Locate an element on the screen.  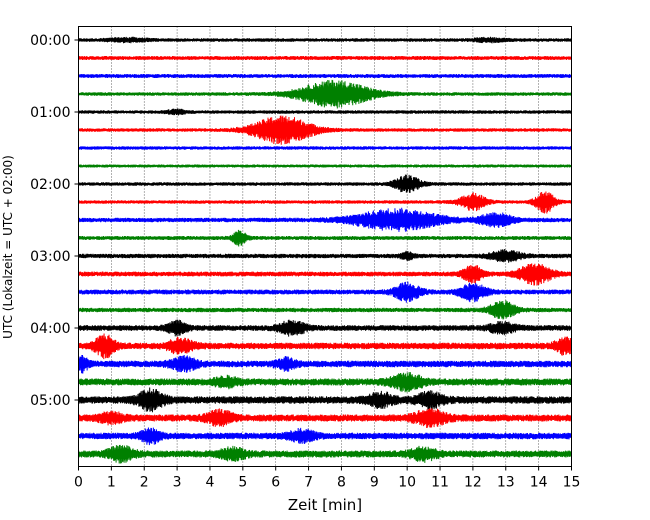
x-tick-label: 2 is located at coordinates (144, 483).